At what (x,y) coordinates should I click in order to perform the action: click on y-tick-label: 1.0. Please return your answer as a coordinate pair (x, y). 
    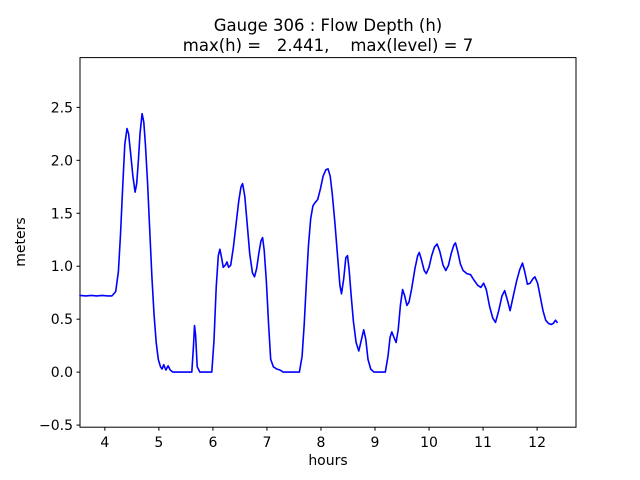
    Looking at the image, I should click on (62, 267).